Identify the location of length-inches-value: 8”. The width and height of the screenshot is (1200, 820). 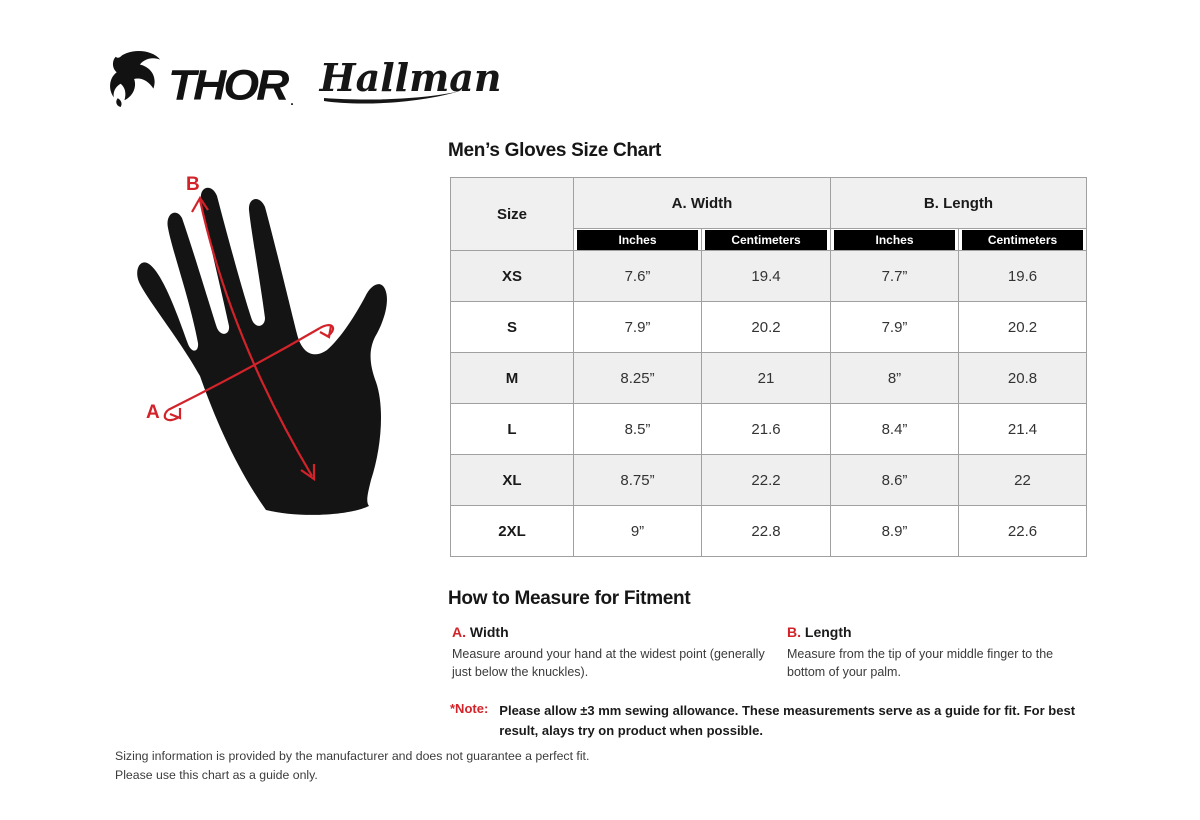
(894, 378).